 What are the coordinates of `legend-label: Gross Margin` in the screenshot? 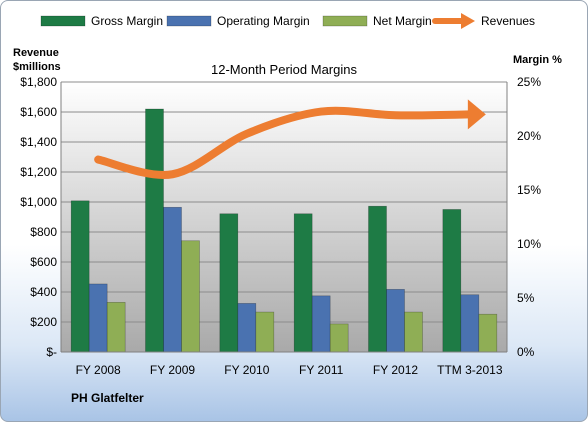 It's located at (127, 21).